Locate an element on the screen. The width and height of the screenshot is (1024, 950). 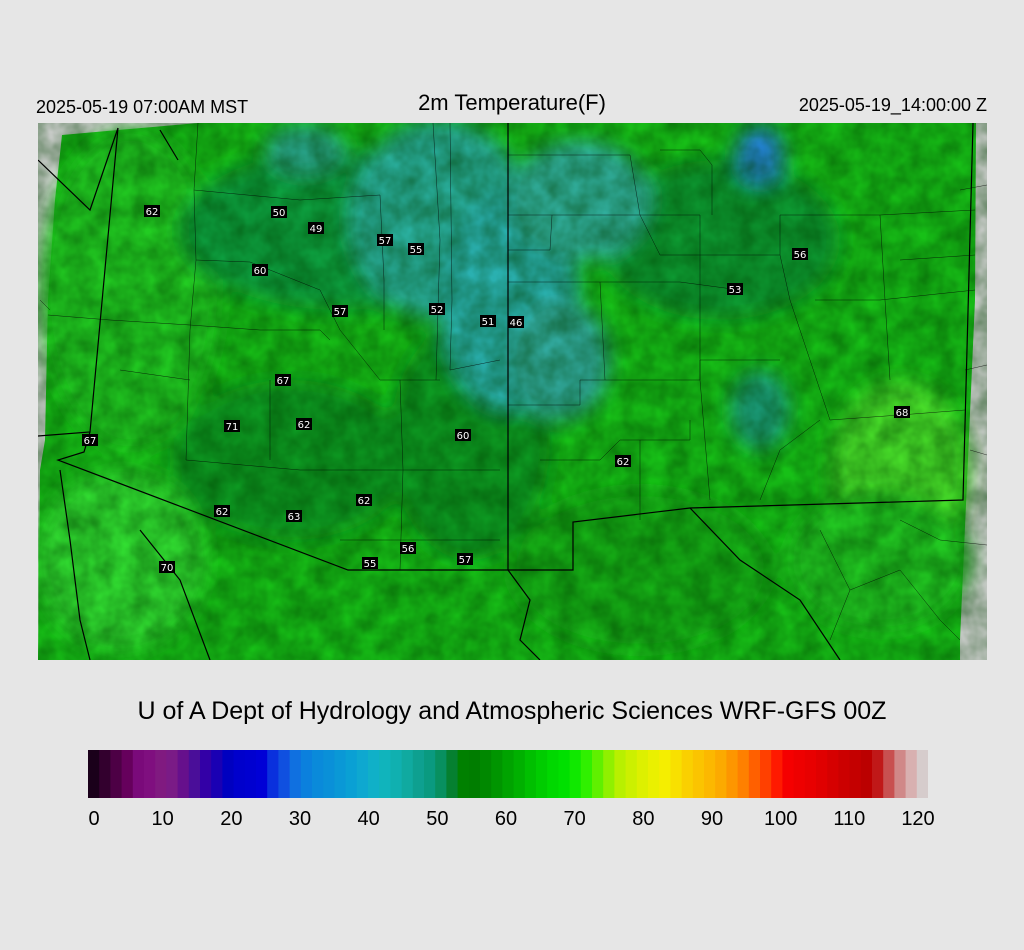
station-label: 49 is located at coordinates (316, 228).